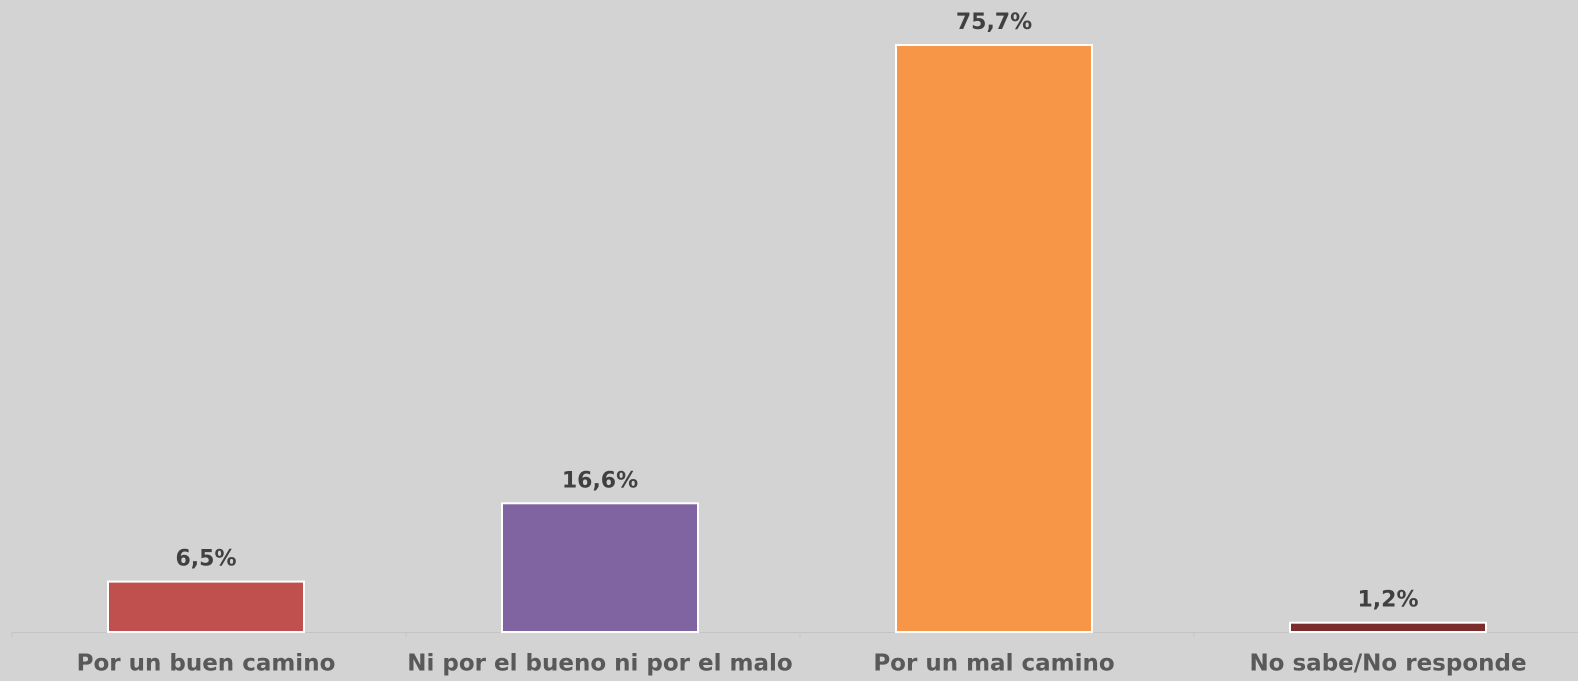  I want to click on x-tick-label: Ni por el bueno ni por el malo, so click(599, 664).